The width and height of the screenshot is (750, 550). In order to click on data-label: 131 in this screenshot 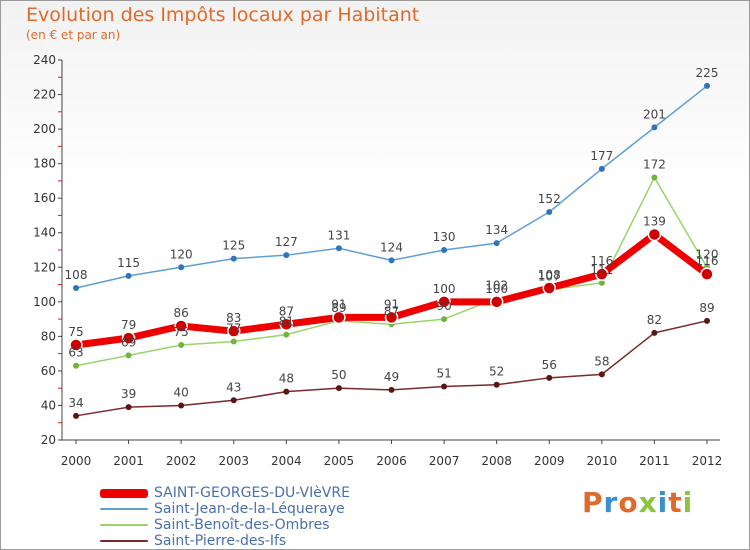, I will do `click(338, 235)`.